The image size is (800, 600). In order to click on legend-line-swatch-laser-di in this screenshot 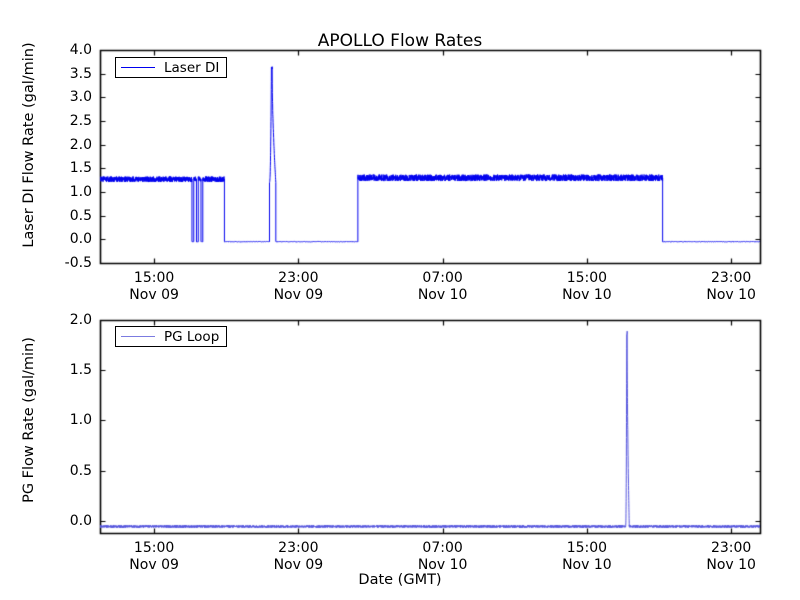, I will do `click(138, 67)`.